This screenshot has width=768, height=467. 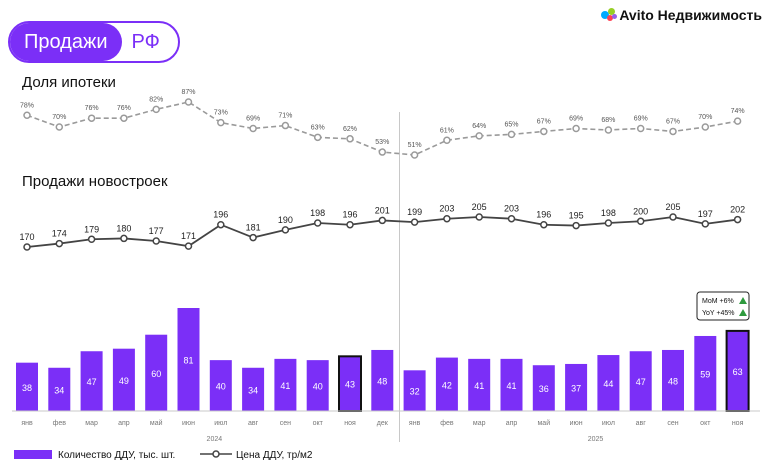 I want to click on month-tick-label: фев, so click(x=60, y=423).